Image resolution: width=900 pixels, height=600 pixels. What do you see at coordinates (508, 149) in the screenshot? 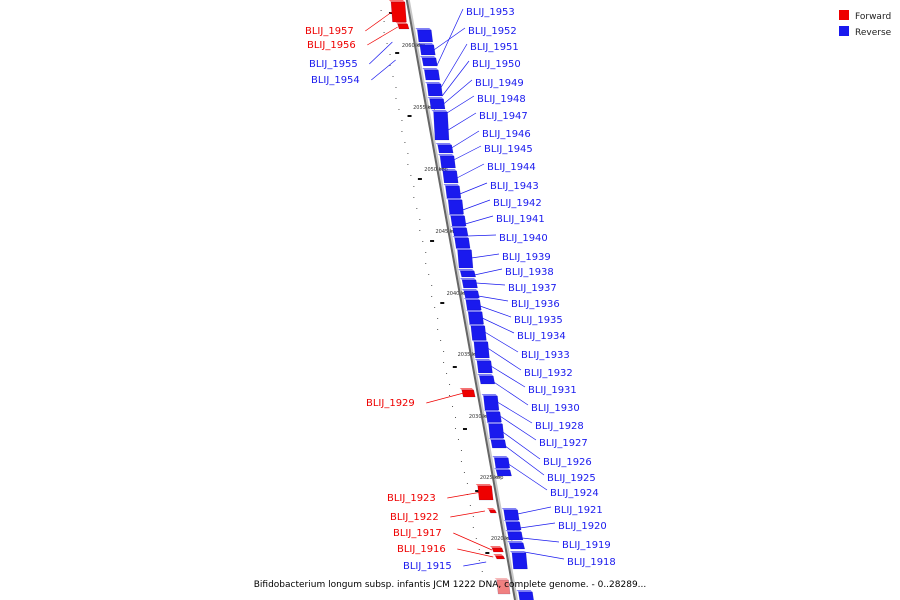
I see `gene-label: BLIJ_1945` at bounding box center [508, 149].